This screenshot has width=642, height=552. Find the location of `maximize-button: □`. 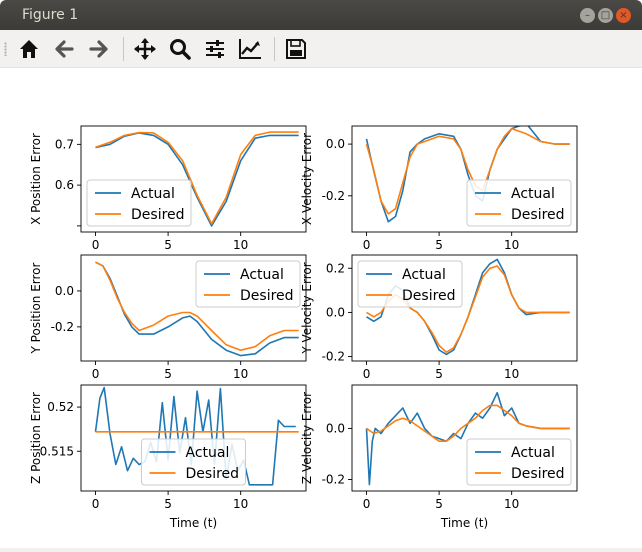

maximize-button: □ is located at coordinates (605, 15).